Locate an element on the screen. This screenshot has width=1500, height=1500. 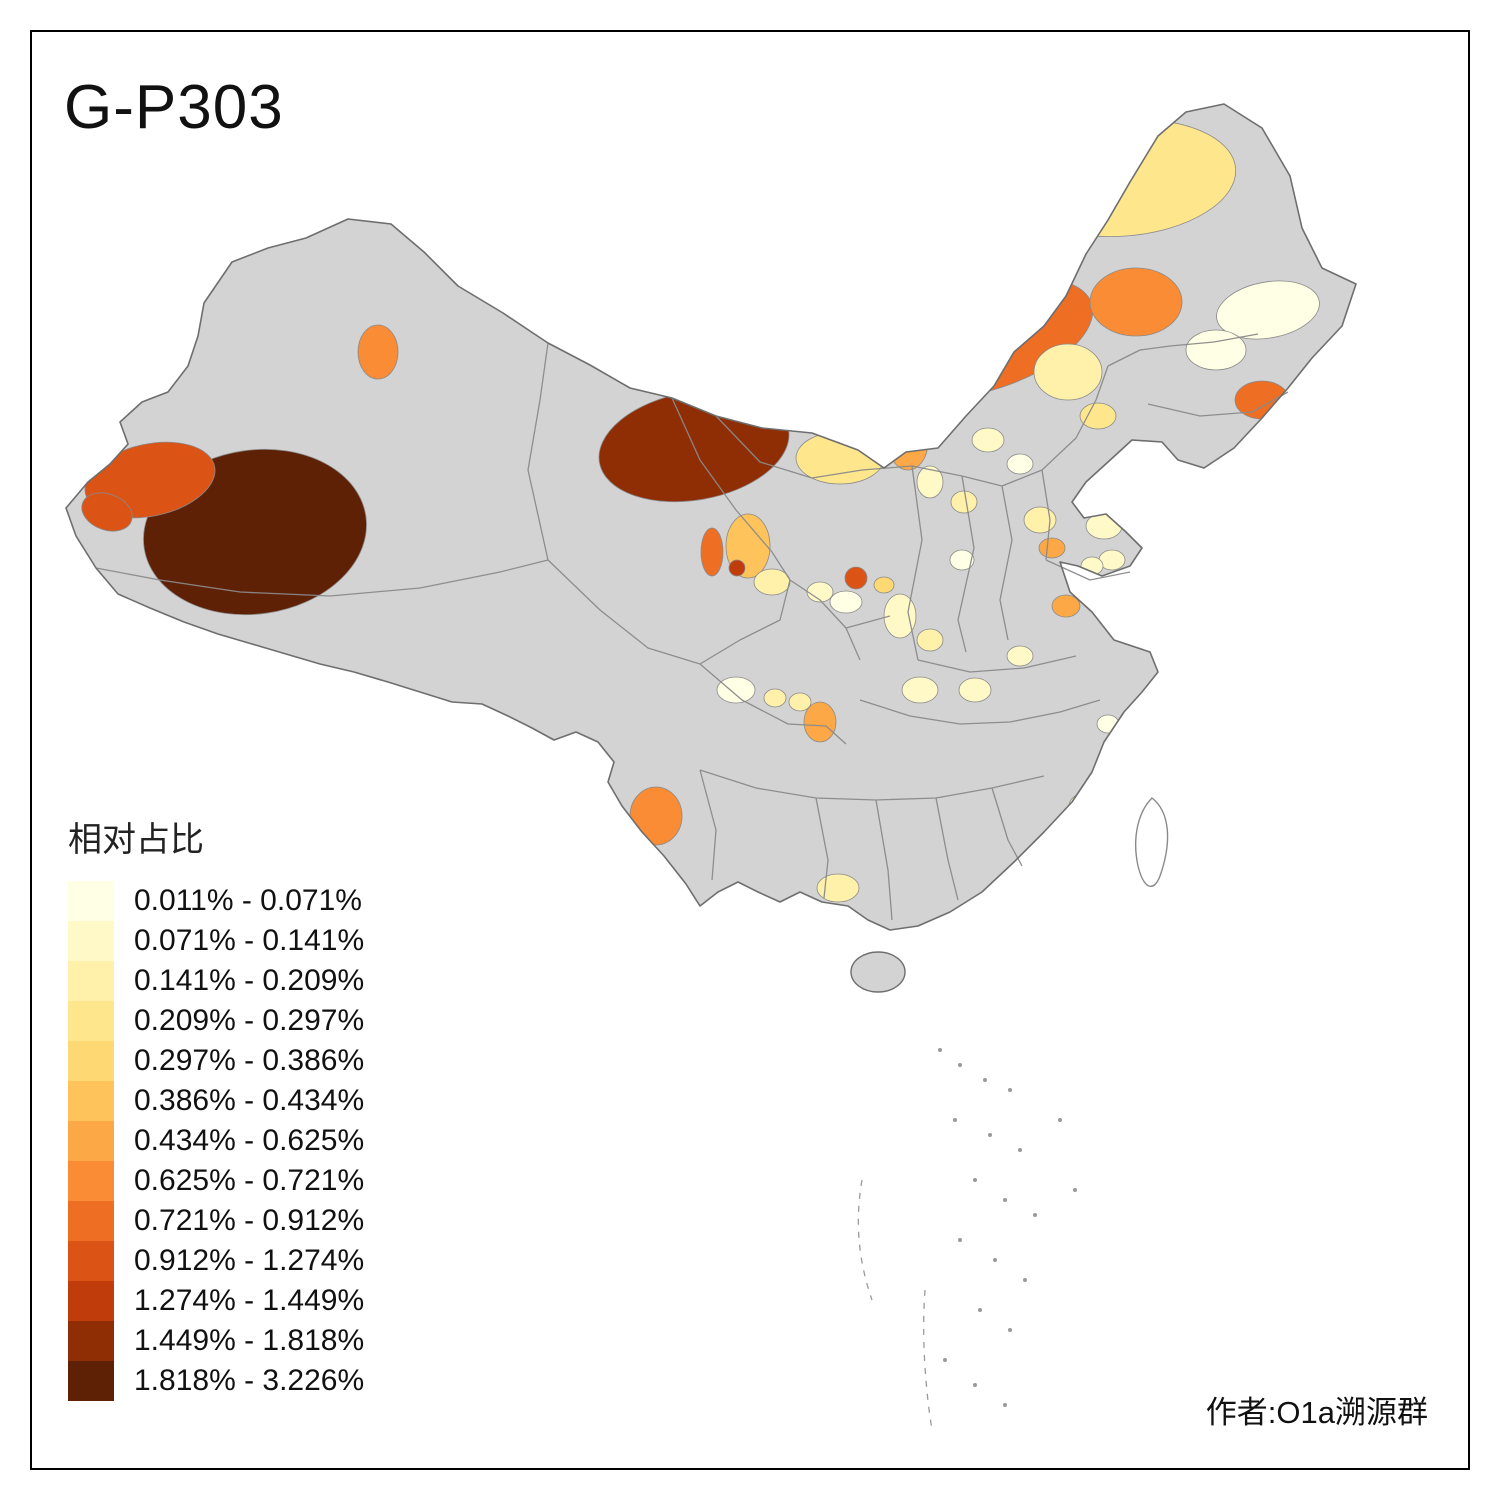
legend-label: 1.818% - 3.226% is located at coordinates (249, 1380).